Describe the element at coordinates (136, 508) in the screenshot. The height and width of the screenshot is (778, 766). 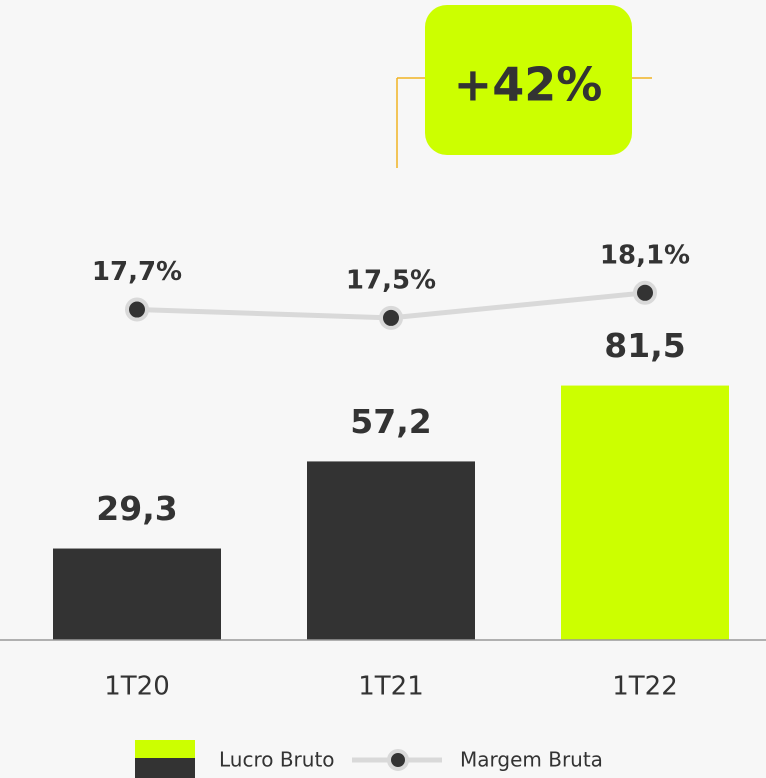
I see `value-label: 29,3` at that location.